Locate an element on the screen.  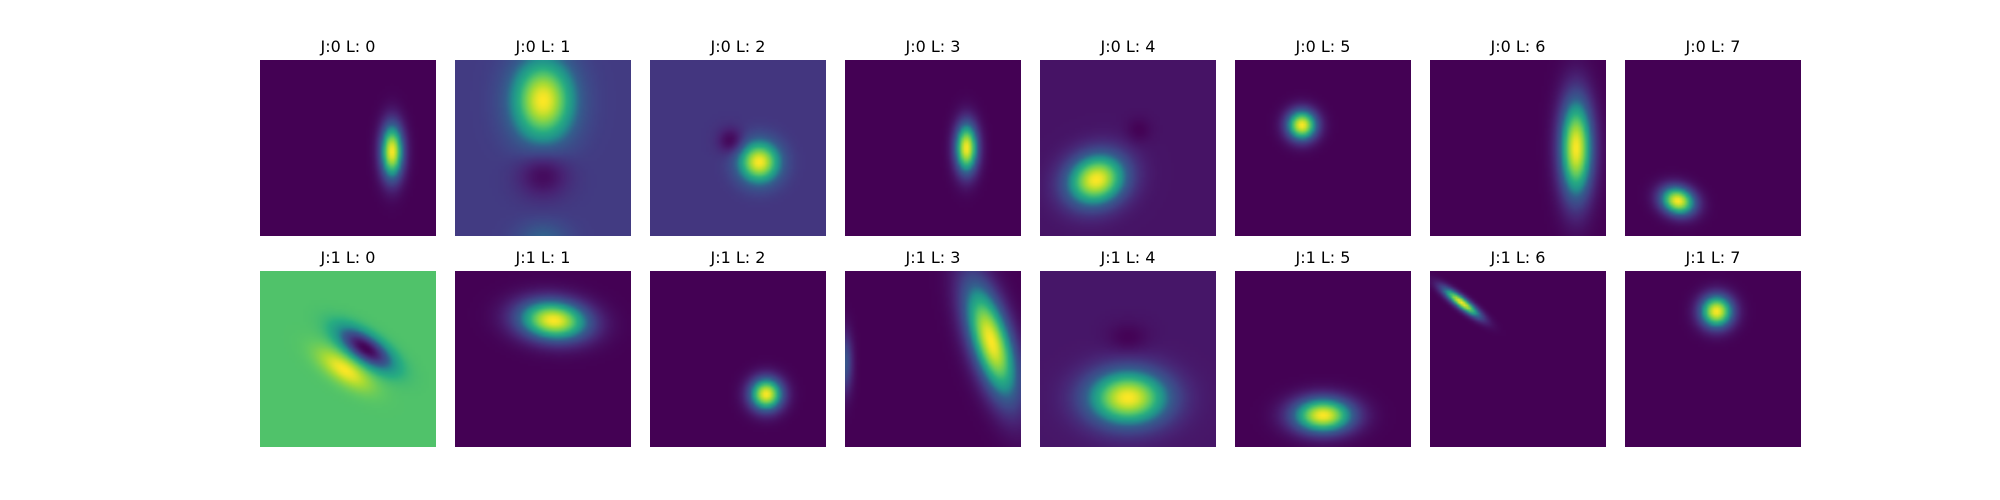
panel-15: J:1 L: 7 is located at coordinates (1713, 347).